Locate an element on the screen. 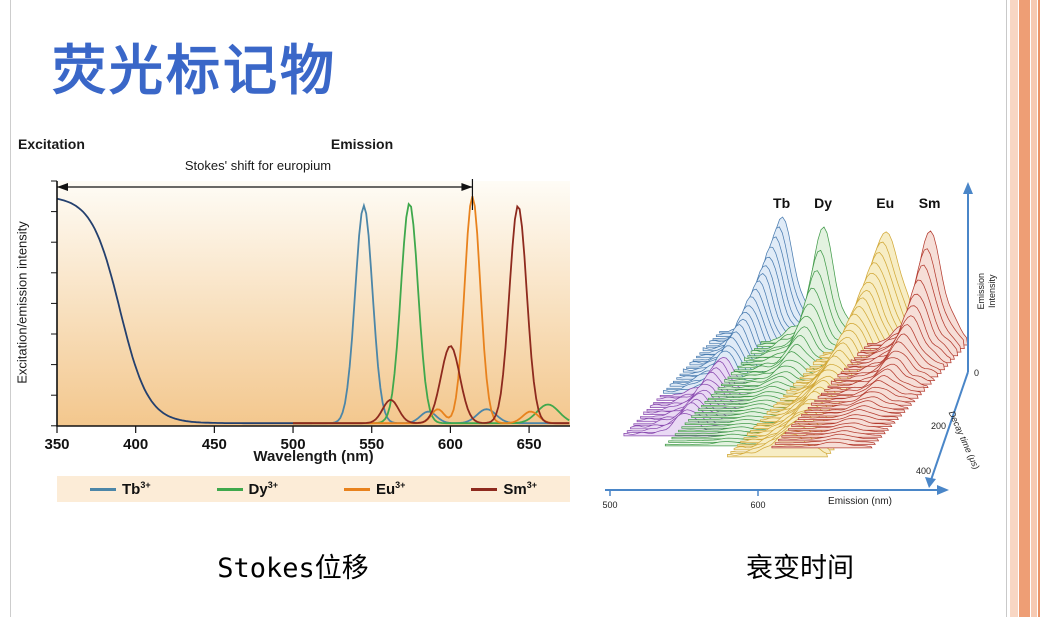  emission-tick-label-500: 500 is located at coordinates (609, 505).